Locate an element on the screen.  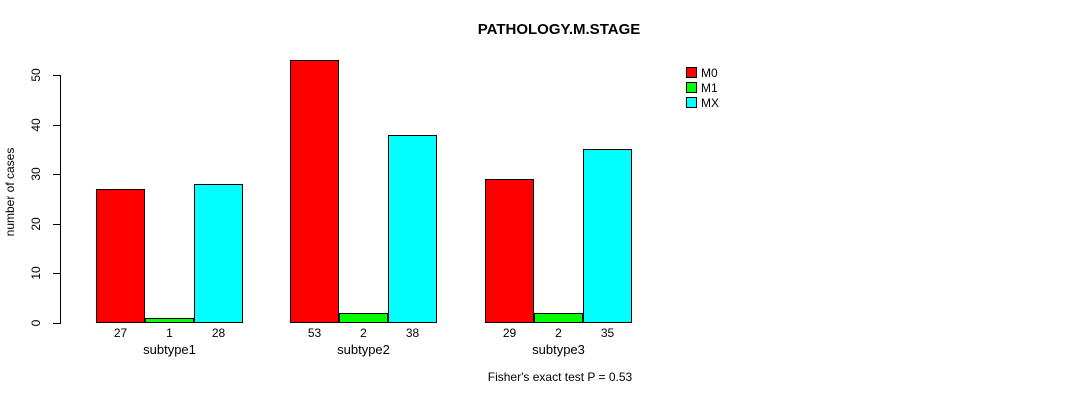
legend-label-mx: MX is located at coordinates (710, 102).